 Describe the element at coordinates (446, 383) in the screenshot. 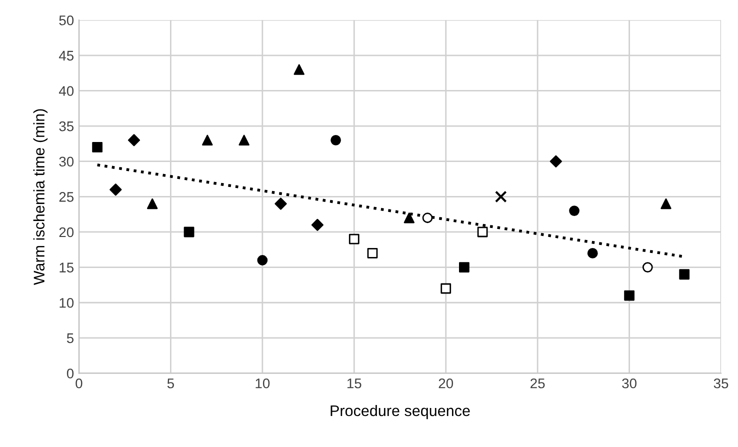

I see `x-tick-label: 20` at that location.